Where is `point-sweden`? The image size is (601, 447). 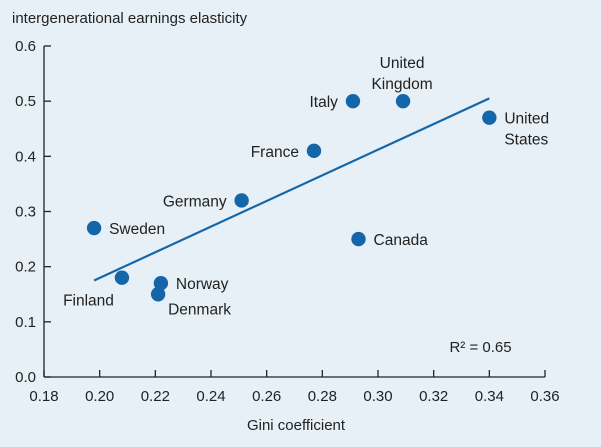 point-sweden is located at coordinates (94, 228).